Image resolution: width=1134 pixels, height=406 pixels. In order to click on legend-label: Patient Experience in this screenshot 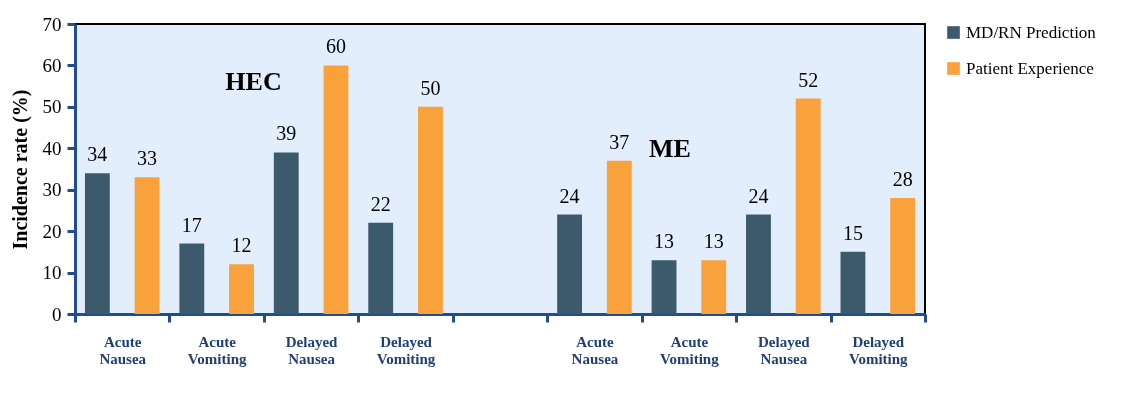, I will do `click(1030, 68)`.